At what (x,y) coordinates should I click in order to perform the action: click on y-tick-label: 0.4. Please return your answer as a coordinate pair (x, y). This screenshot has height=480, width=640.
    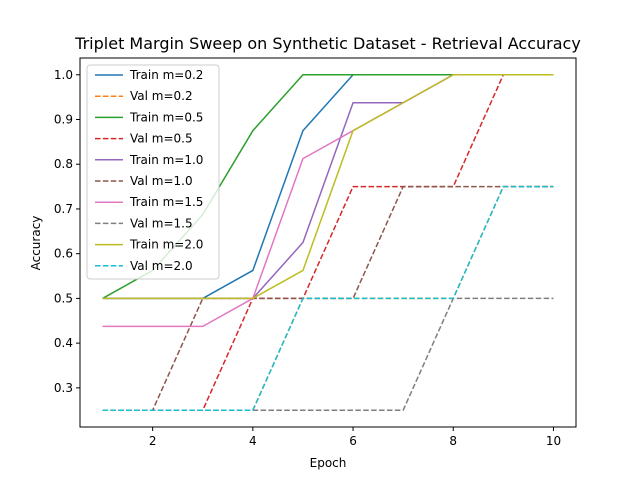
    Looking at the image, I should click on (63, 343).